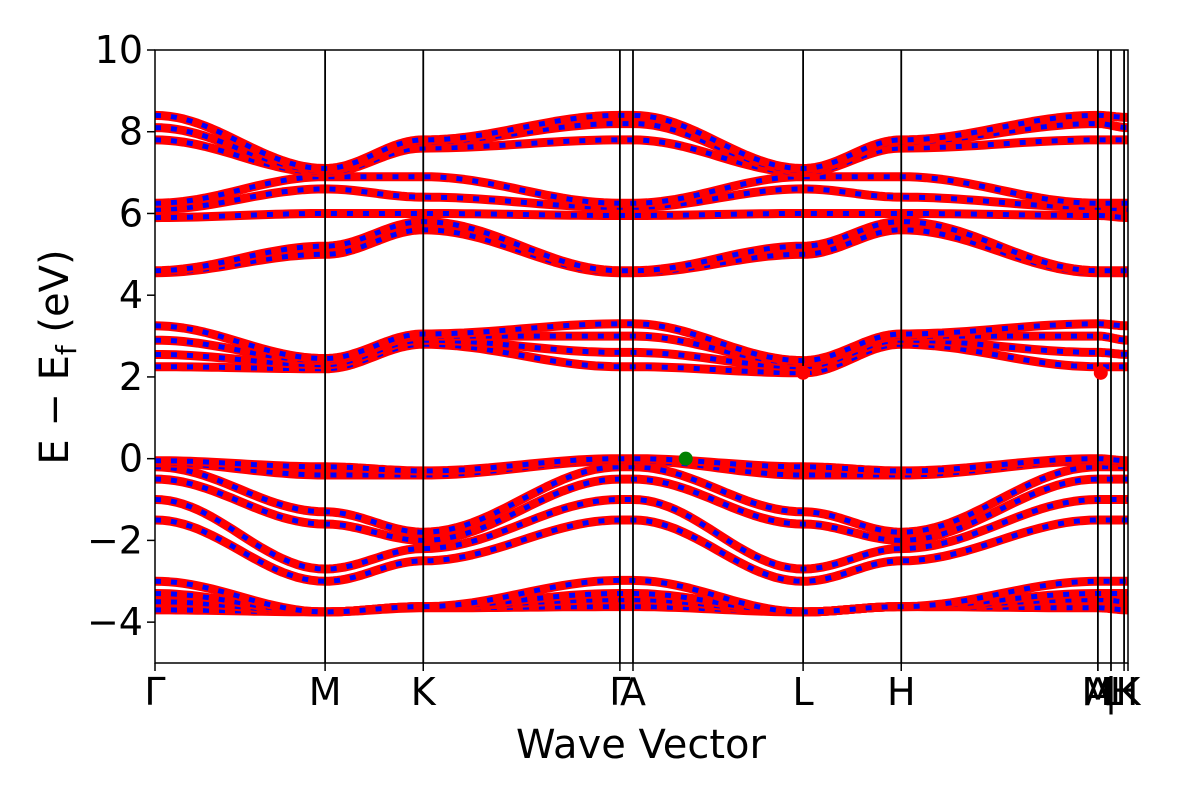  I want to click on y-axis-label-unit: (eV), so click(55, 297).